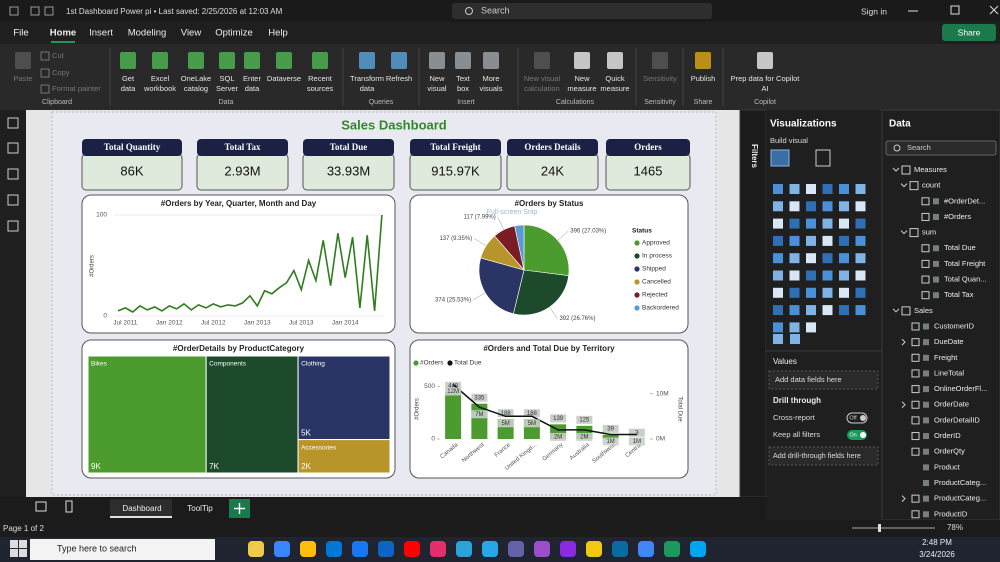 Image resolution: width=1000 pixels, height=562 pixels. What do you see at coordinates (957, 419) in the screenshot?
I see `field-name: OrderDetailID` at bounding box center [957, 419].